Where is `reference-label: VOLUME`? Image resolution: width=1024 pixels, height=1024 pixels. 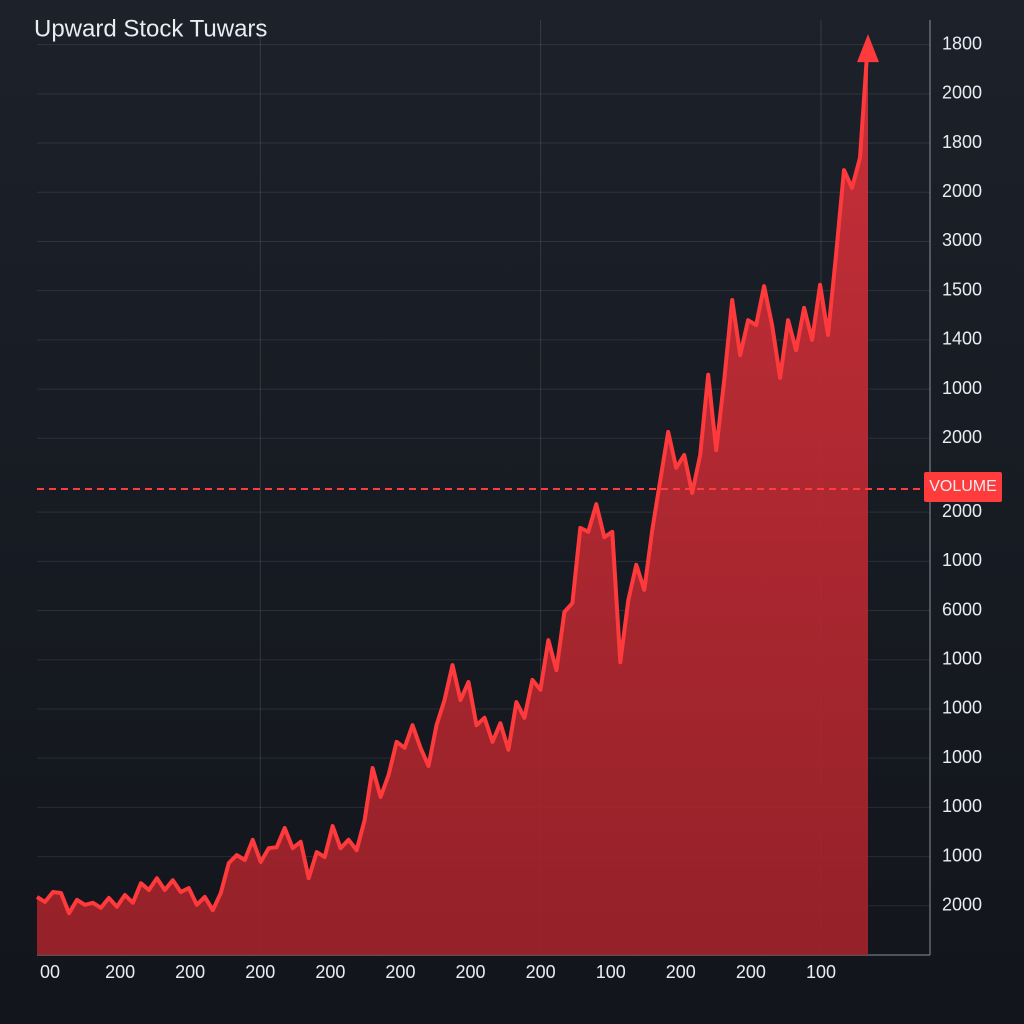
reference-label: VOLUME is located at coordinates (963, 486).